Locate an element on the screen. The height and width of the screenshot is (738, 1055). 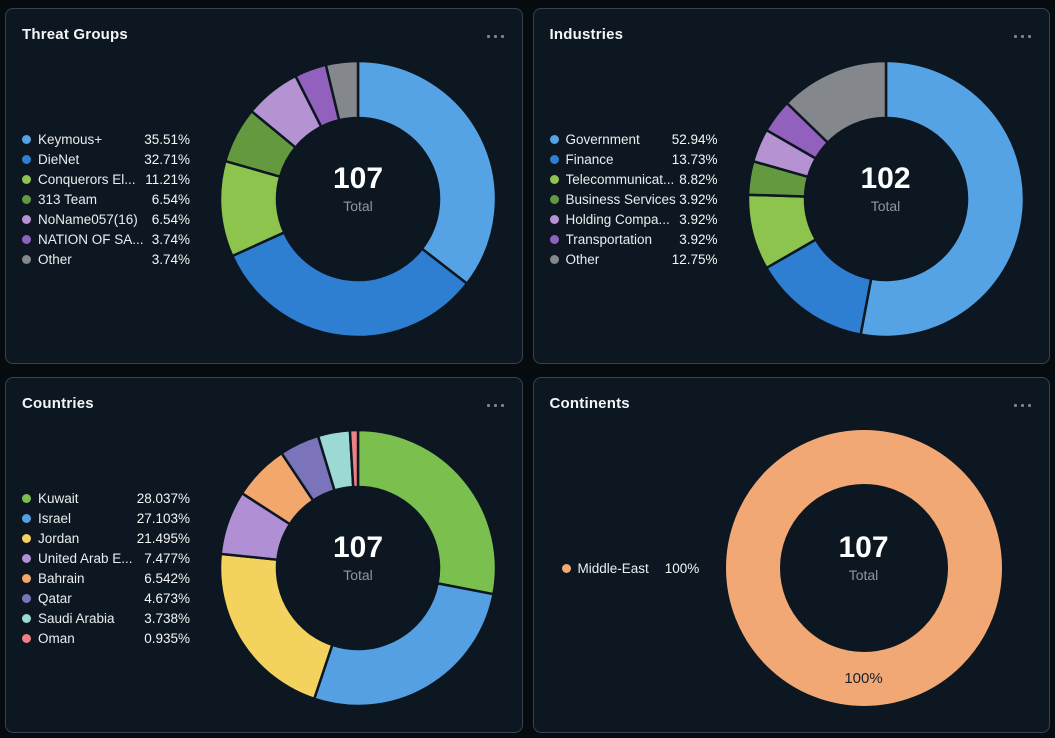
legend-label: Qatar is located at coordinates (55, 598).